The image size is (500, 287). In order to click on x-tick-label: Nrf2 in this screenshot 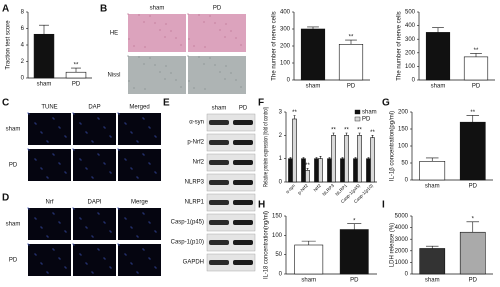, I will do `click(317, 188)`.